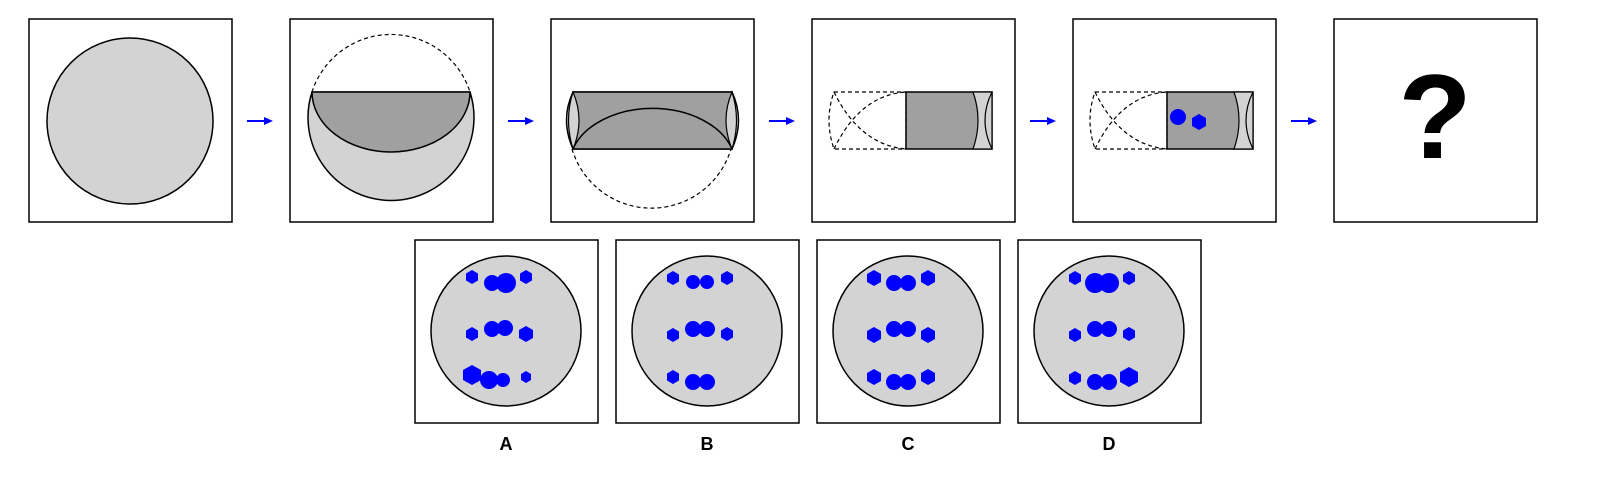  I want to click on dark-band, so click(652, 120).